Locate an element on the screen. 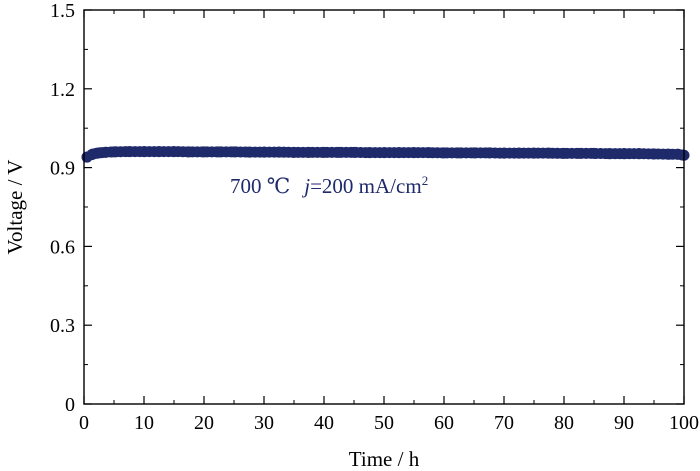 The height and width of the screenshot is (471, 700). data-points is located at coordinates (385, 154).